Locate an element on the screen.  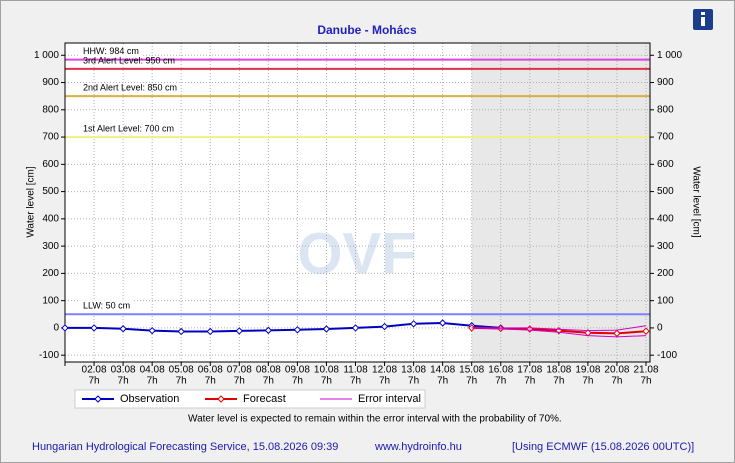
y2-tick-label: 600 is located at coordinates (665, 164).